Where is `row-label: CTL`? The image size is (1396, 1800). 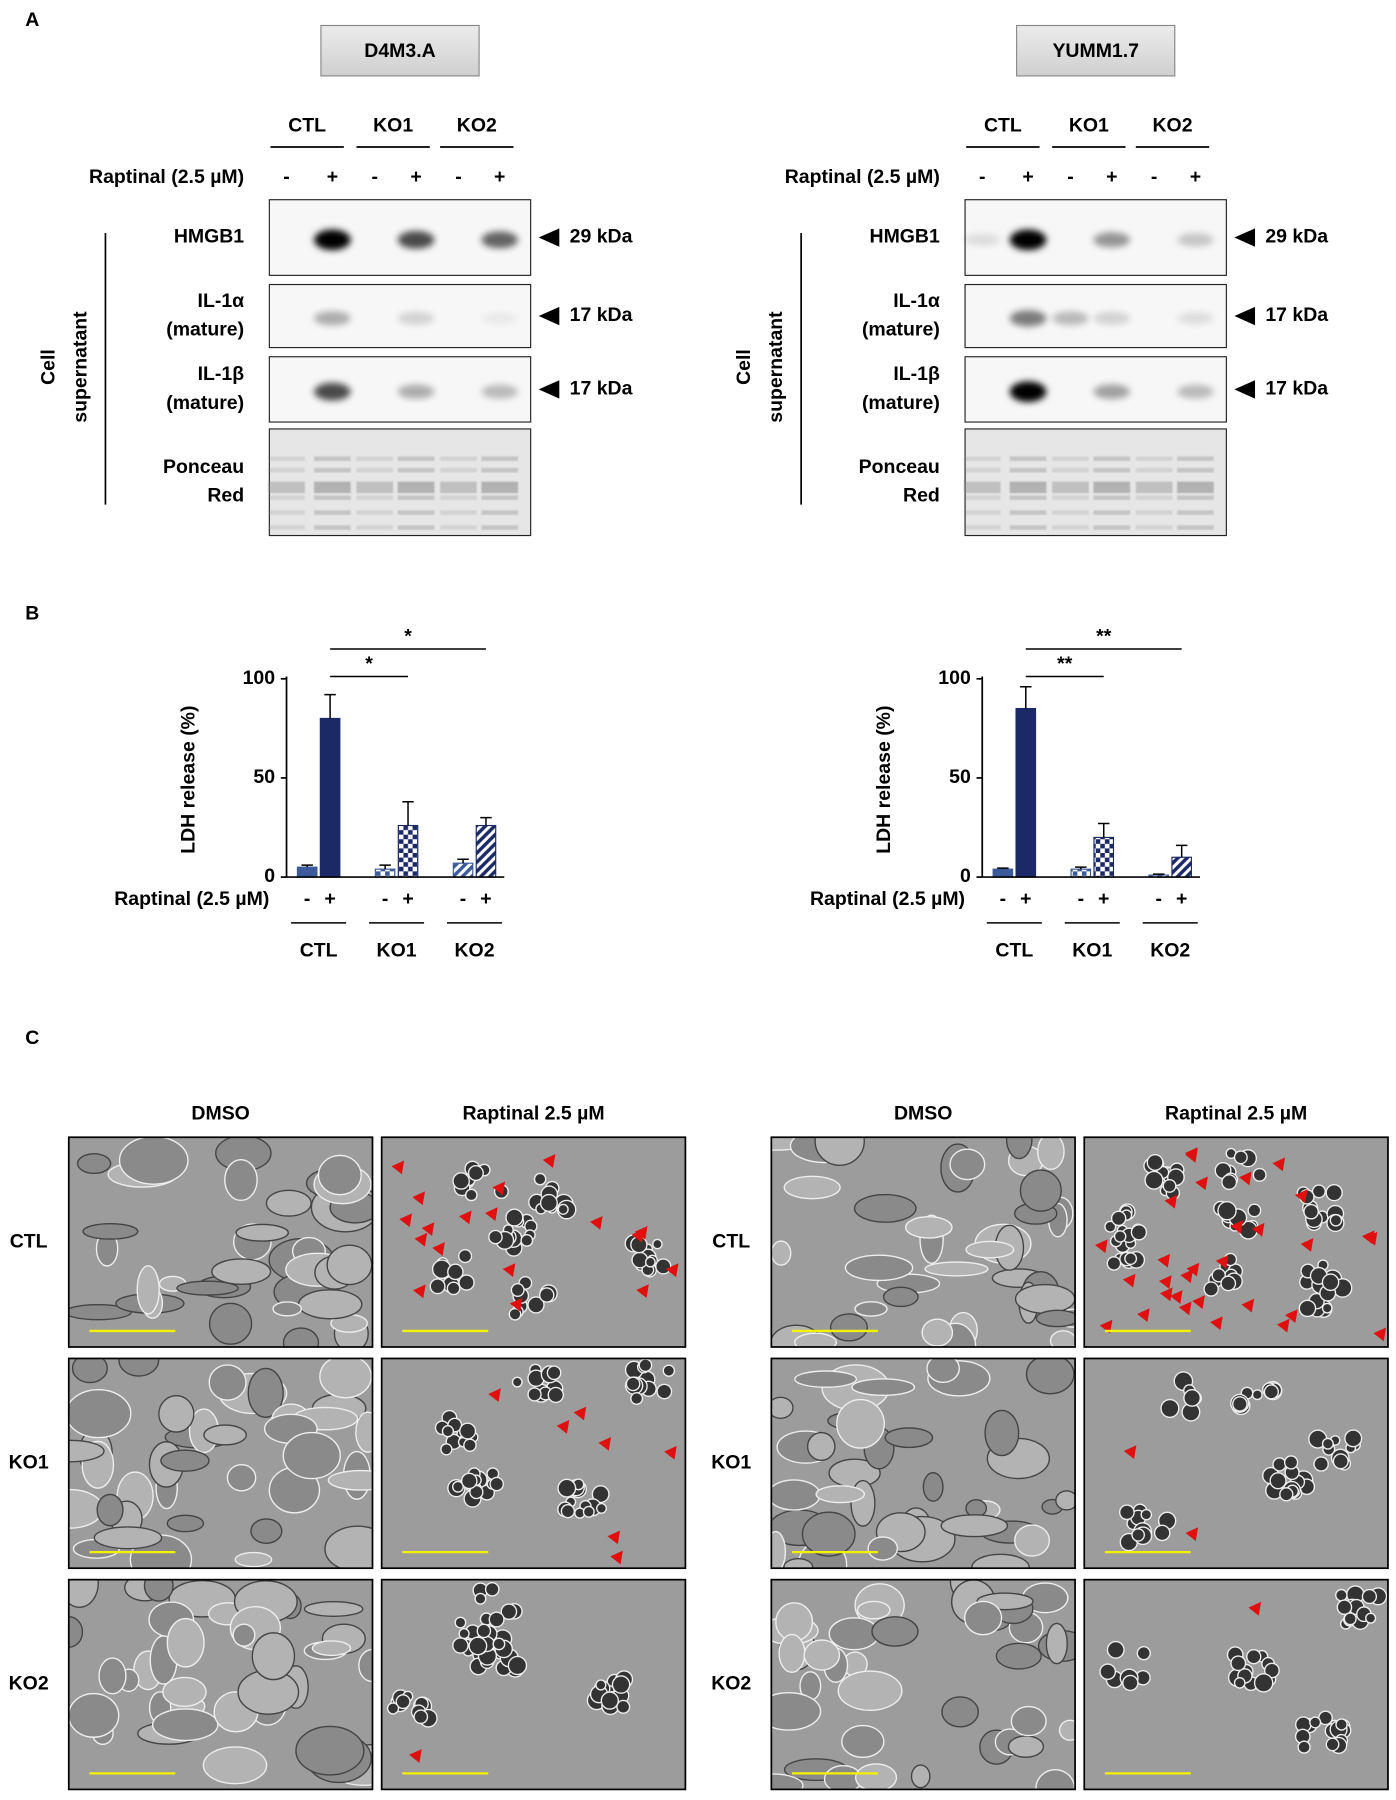
row-label: CTL is located at coordinates (29, 1241).